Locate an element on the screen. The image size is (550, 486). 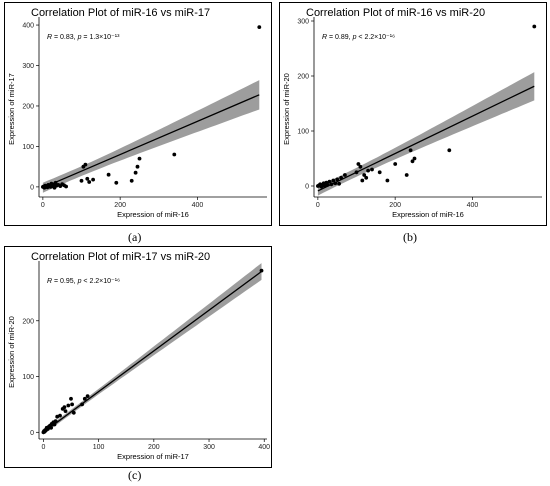
y-tick-label: 400 is located at coordinates (28, 26).